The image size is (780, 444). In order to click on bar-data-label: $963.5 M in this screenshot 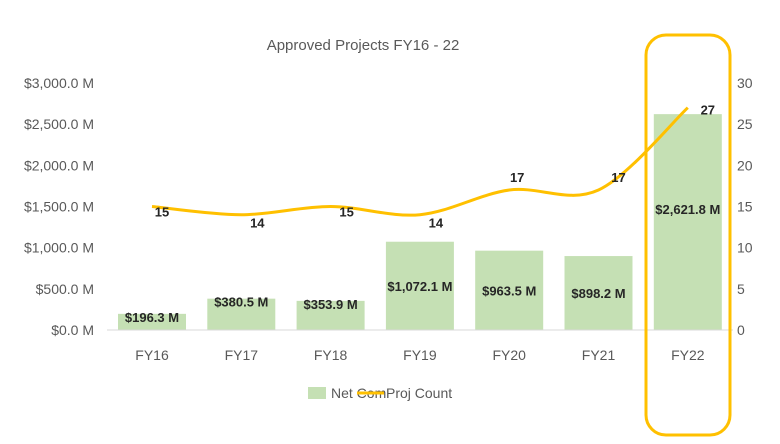, I will do `click(509, 290)`.